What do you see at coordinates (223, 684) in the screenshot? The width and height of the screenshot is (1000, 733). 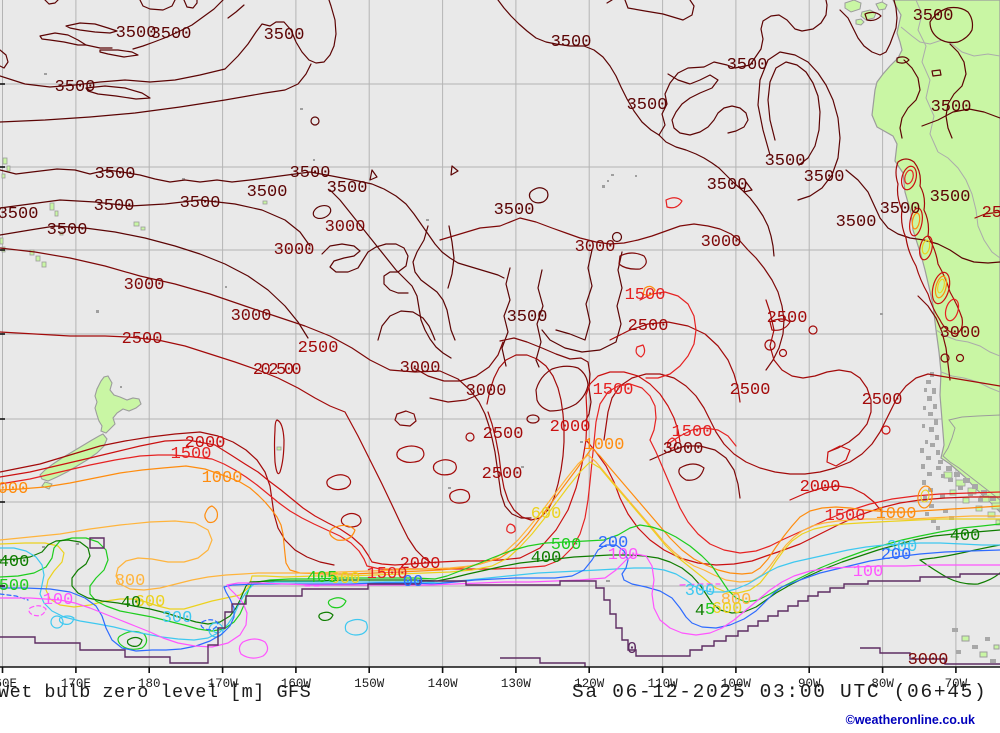 I see `svg-text: 170W` at bounding box center [223, 684].